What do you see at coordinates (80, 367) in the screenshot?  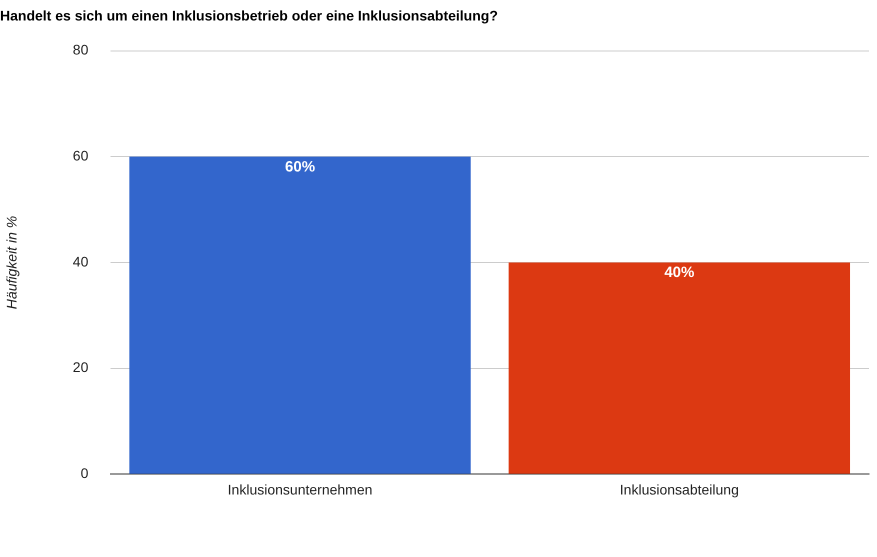 I see `y-tick-label: 20` at bounding box center [80, 367].